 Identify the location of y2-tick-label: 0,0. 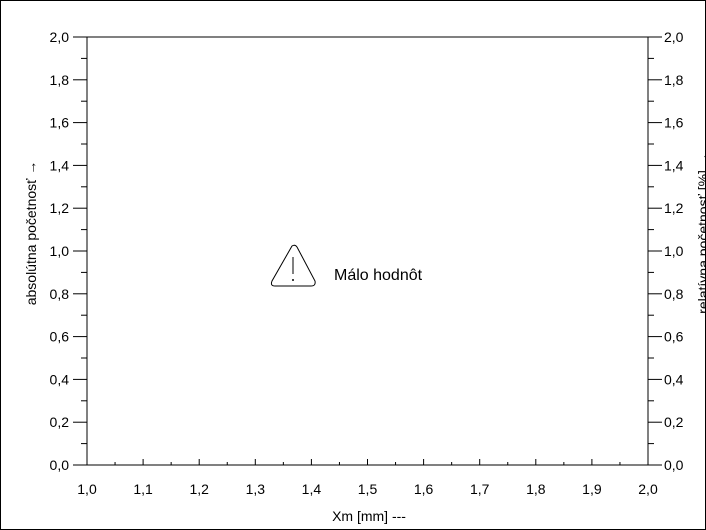
(674, 465).